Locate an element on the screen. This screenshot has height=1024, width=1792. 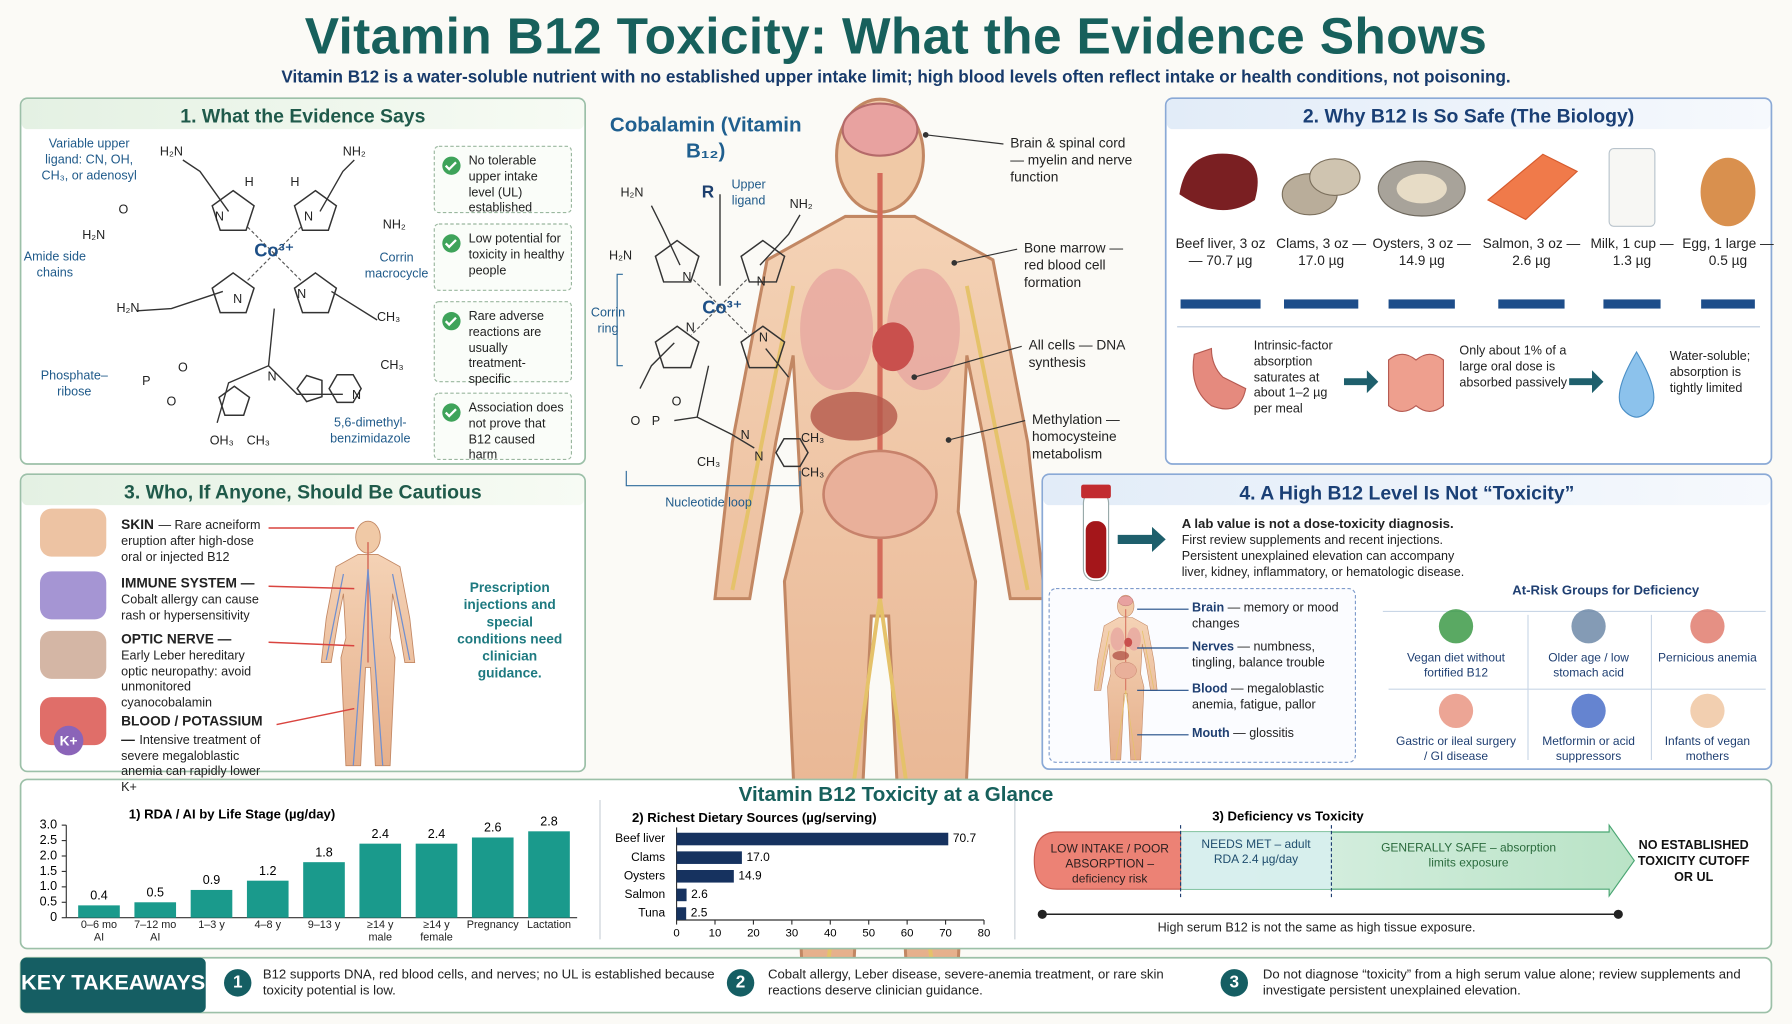
y-tick-label: 3.0 is located at coordinates (48, 824).